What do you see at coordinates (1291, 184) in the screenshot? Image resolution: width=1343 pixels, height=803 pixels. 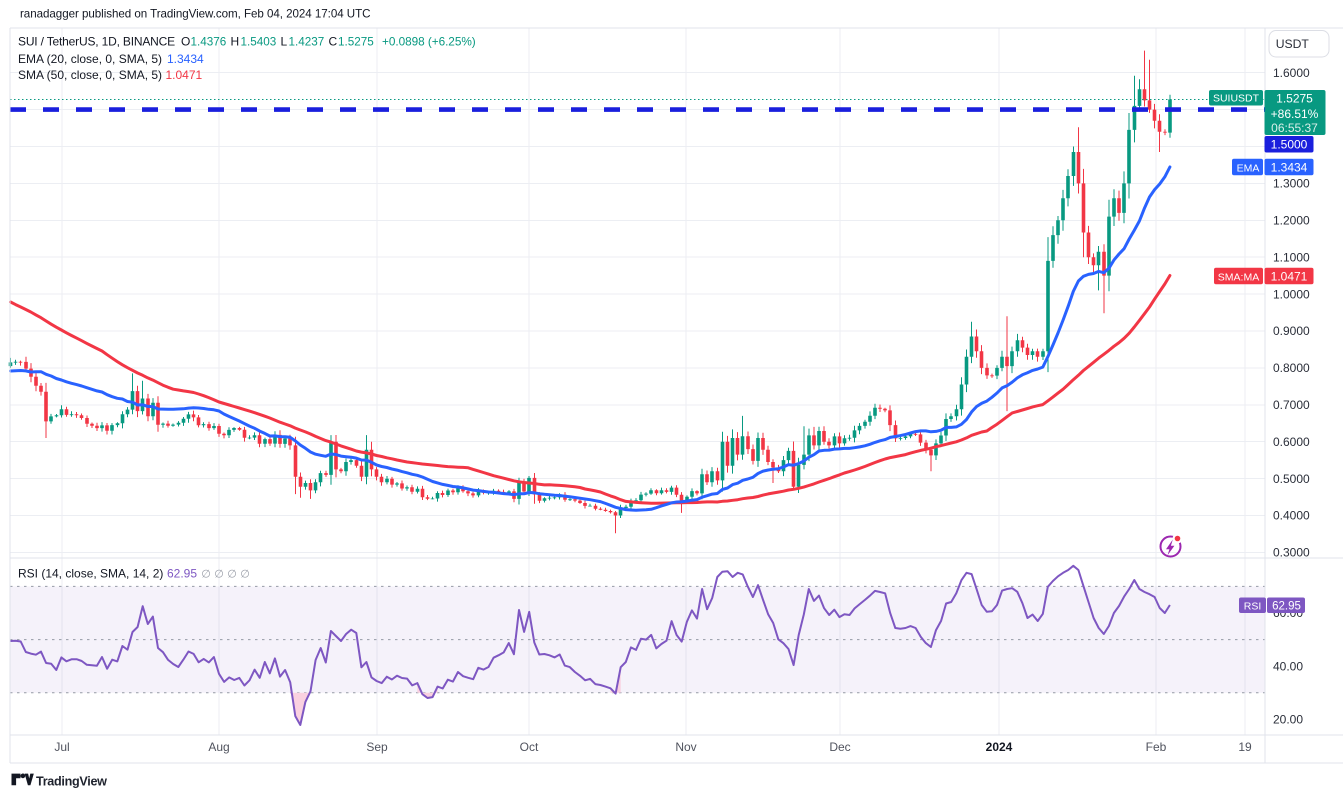 I see `svg-text: 1.3000` at bounding box center [1291, 184].